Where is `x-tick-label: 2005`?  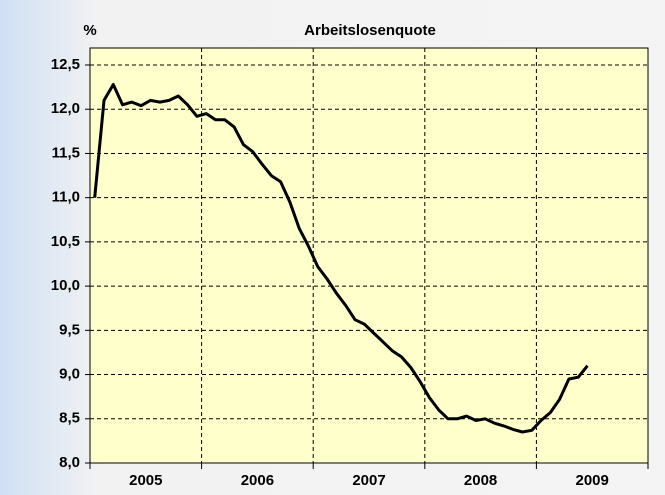
x-tick-label: 2005 is located at coordinates (145, 480).